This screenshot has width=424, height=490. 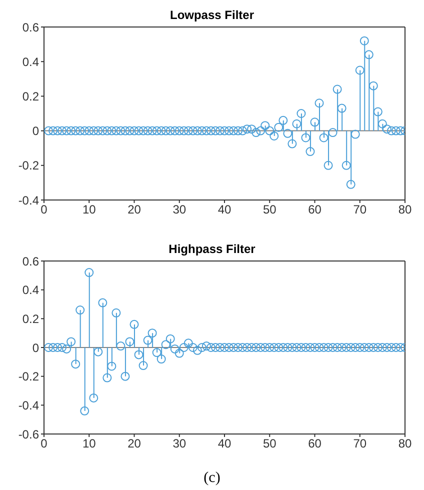 I want to click on y-tick-label: -0.6, so click(x=29, y=434).